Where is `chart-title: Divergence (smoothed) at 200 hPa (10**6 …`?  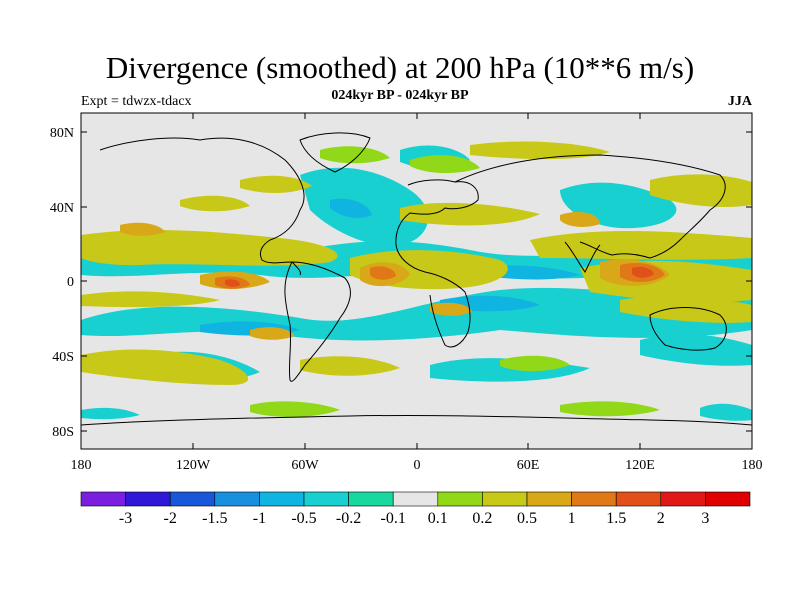 chart-title: Divergence (smoothed) at 200 hPa (10**6 … is located at coordinates (400, 67).